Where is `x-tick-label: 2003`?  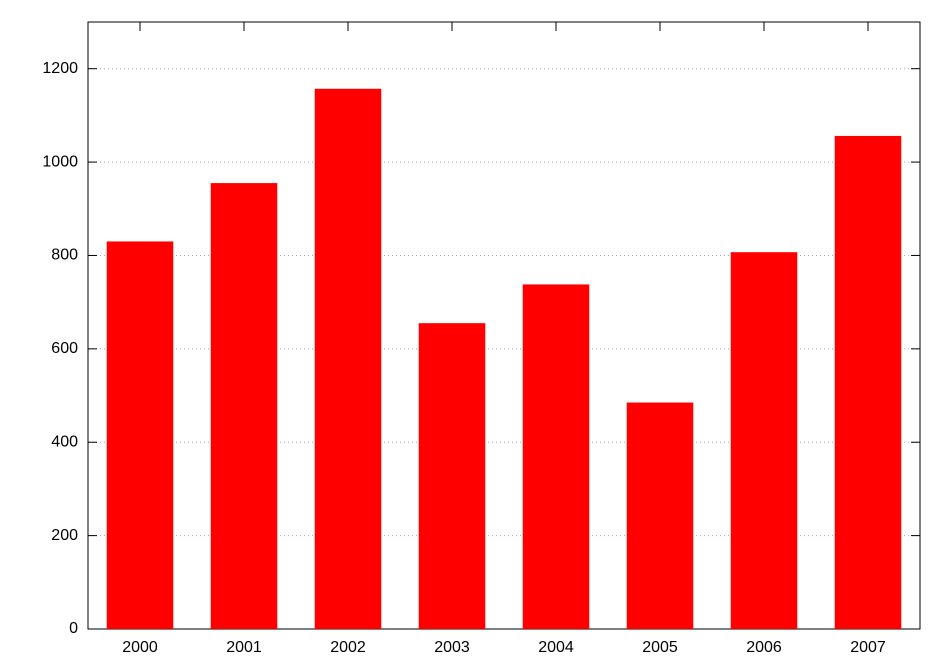 x-tick-label: 2003 is located at coordinates (452, 647).